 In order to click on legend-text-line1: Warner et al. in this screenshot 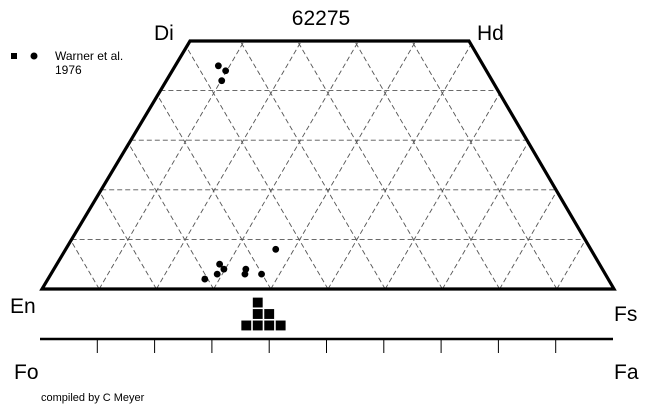, I will do `click(89, 56)`.